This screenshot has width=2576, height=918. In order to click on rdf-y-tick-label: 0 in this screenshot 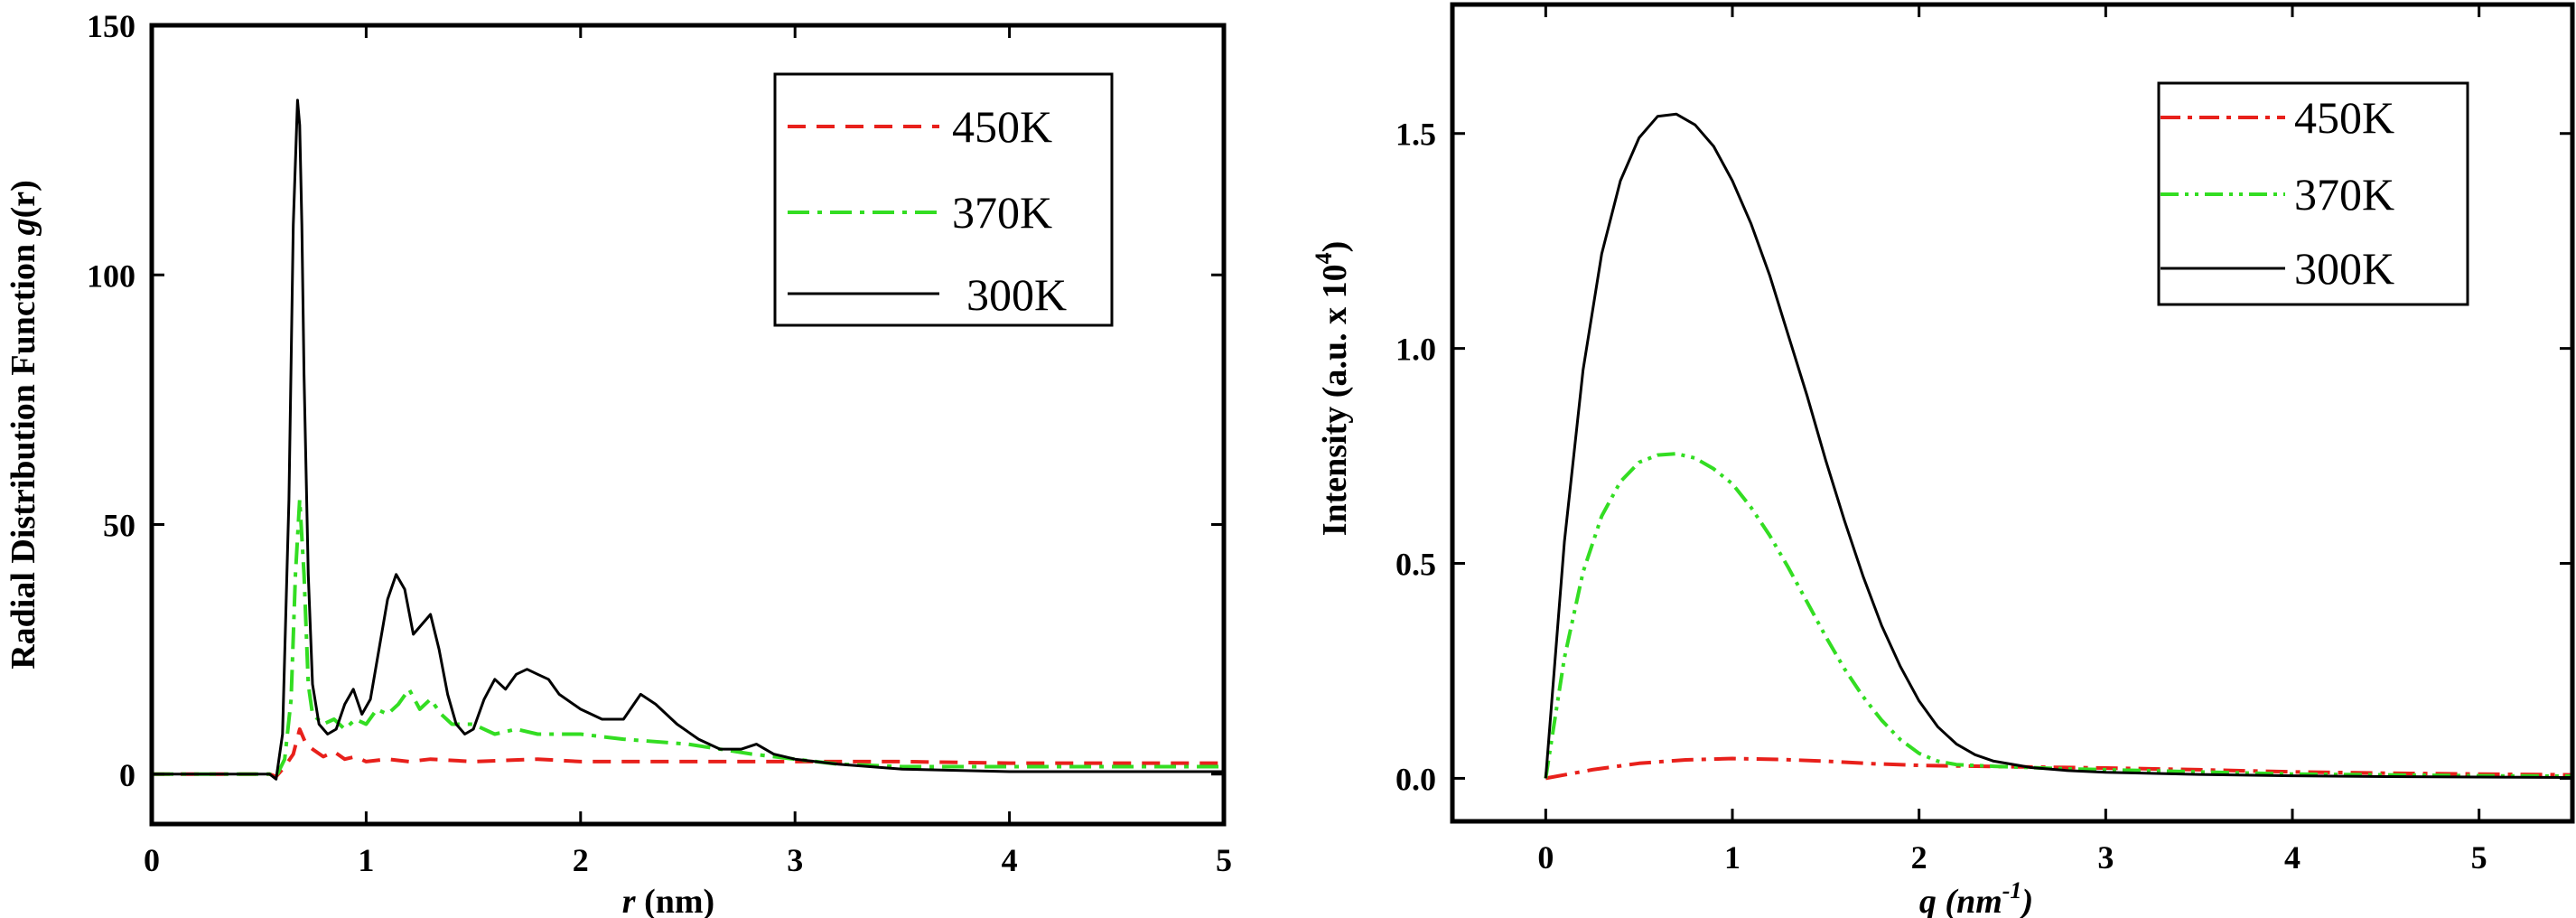, I will do `click(127, 775)`.